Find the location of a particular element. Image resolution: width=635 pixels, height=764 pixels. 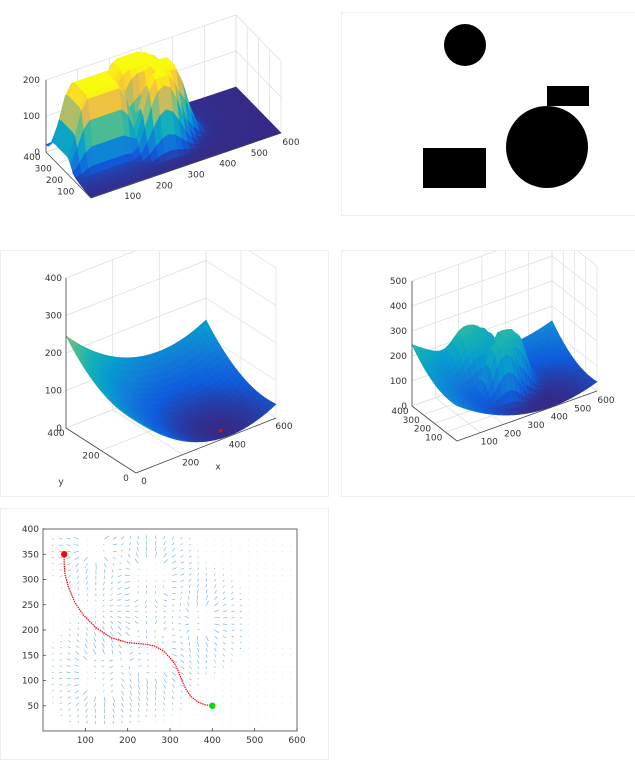

y-tick-label: 50 is located at coordinates (34, 707).